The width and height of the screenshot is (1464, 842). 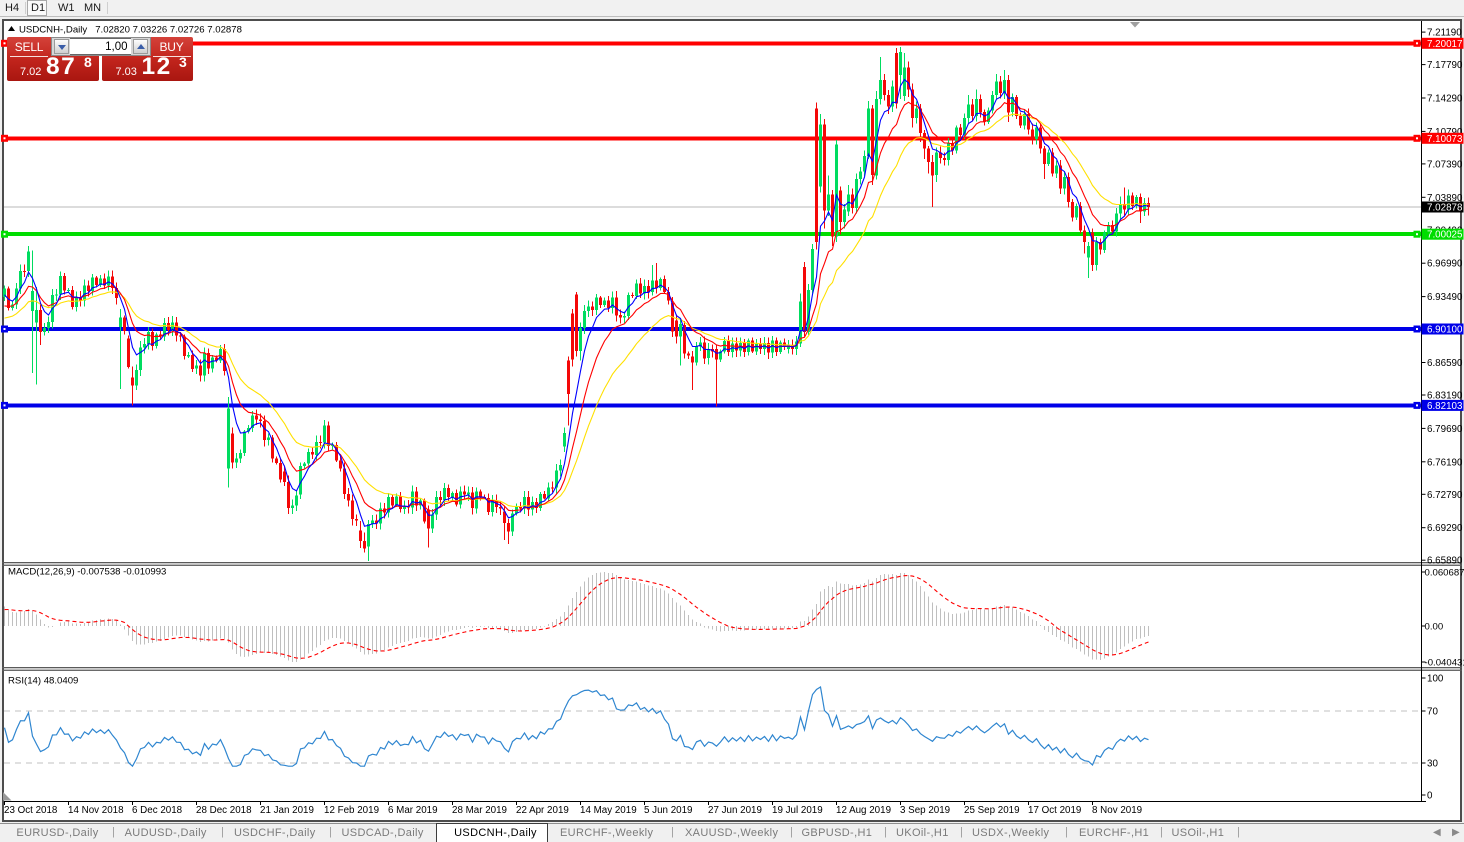 I want to click on svg-text: 6.86590, so click(x=1445, y=363).